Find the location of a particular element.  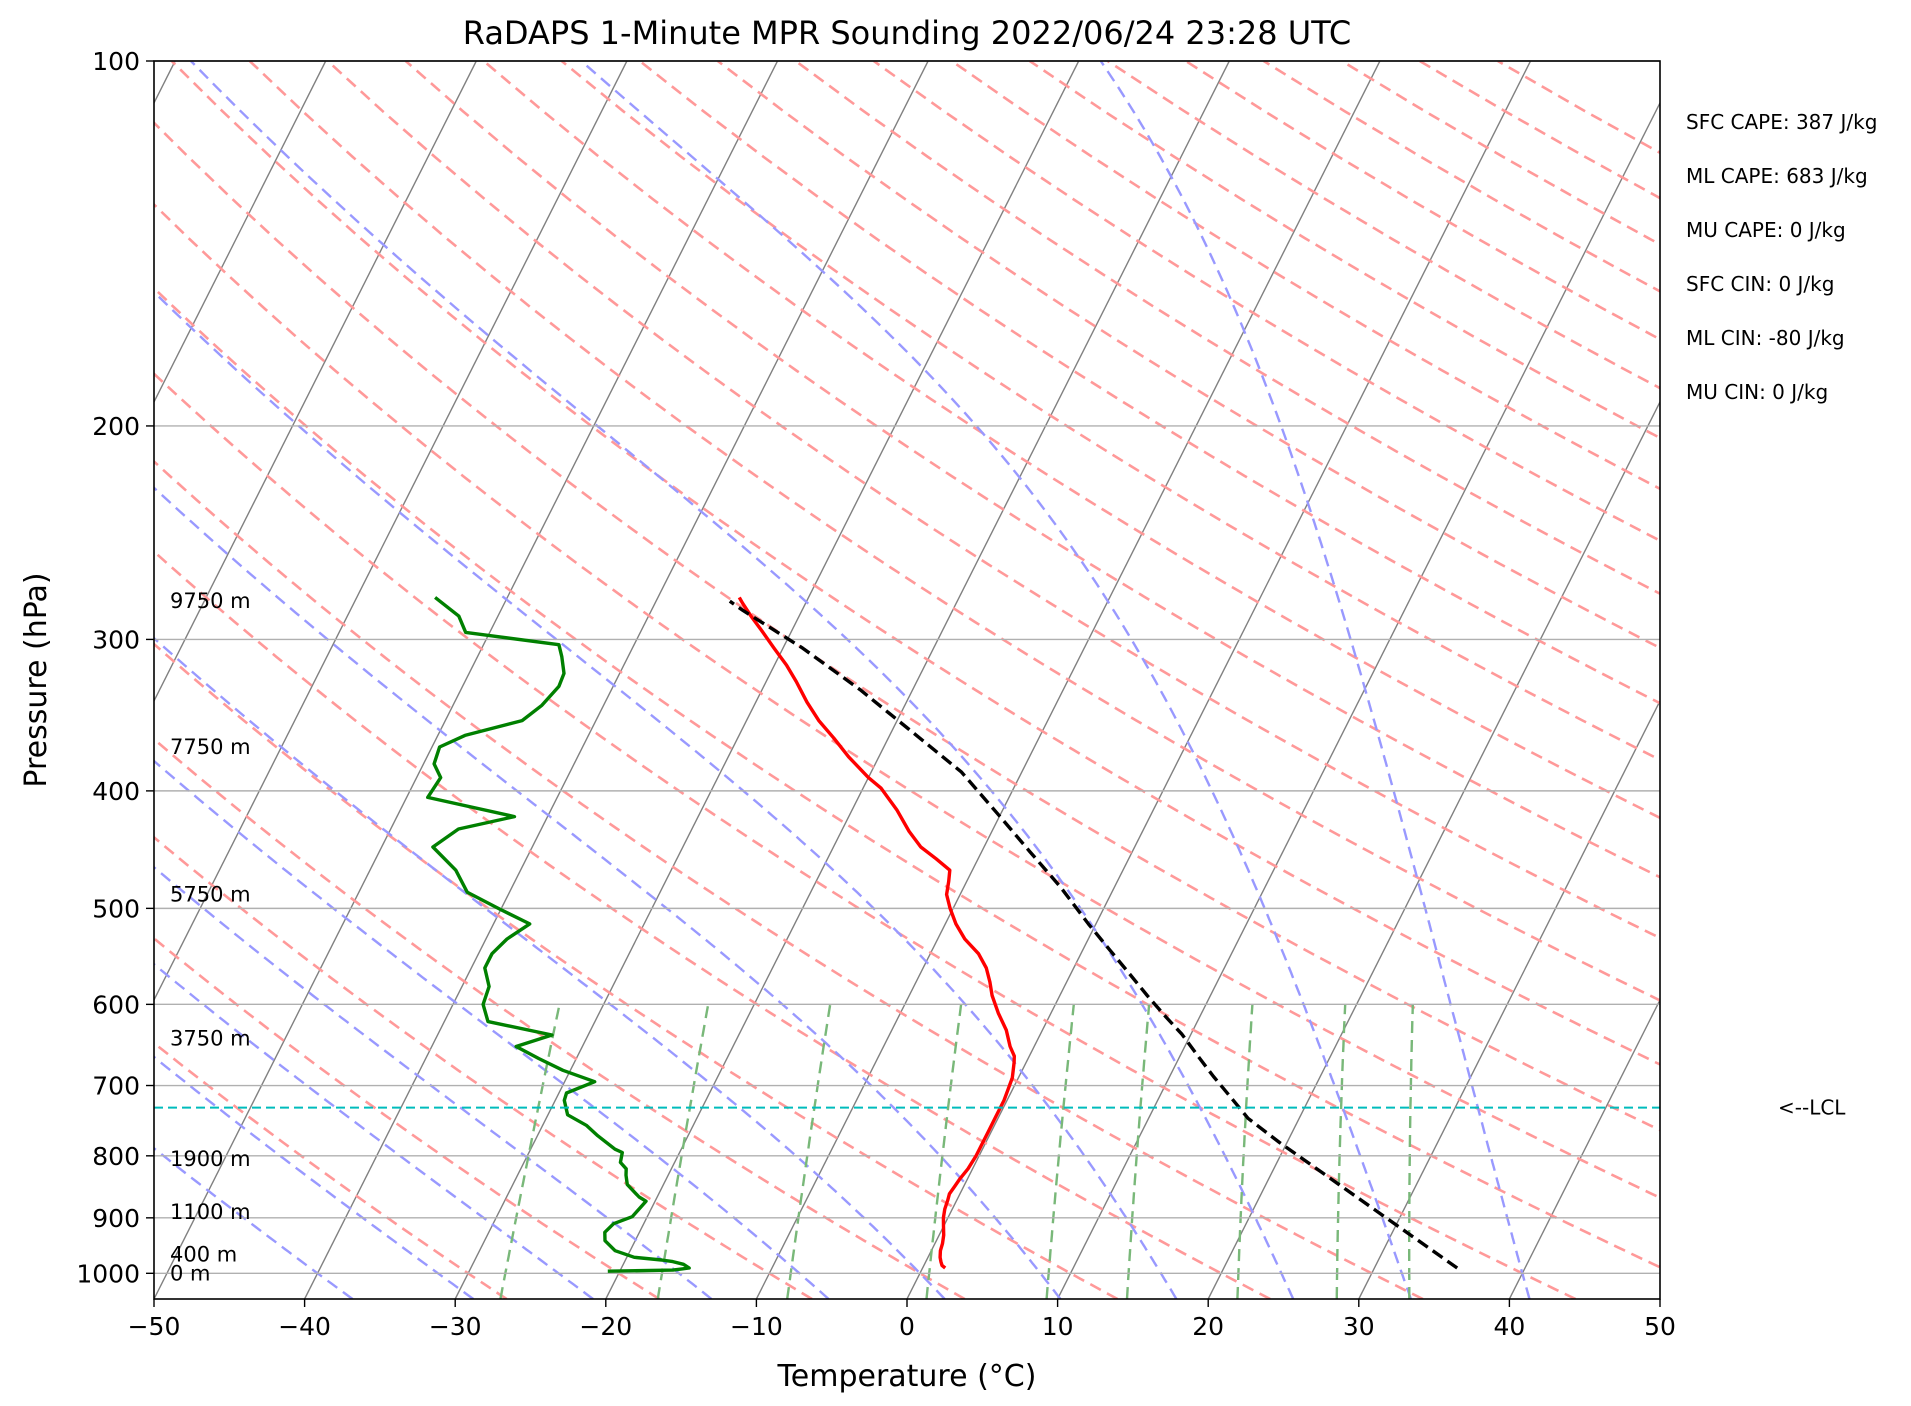

x-tick-label: 10 is located at coordinates (1058, 1326).